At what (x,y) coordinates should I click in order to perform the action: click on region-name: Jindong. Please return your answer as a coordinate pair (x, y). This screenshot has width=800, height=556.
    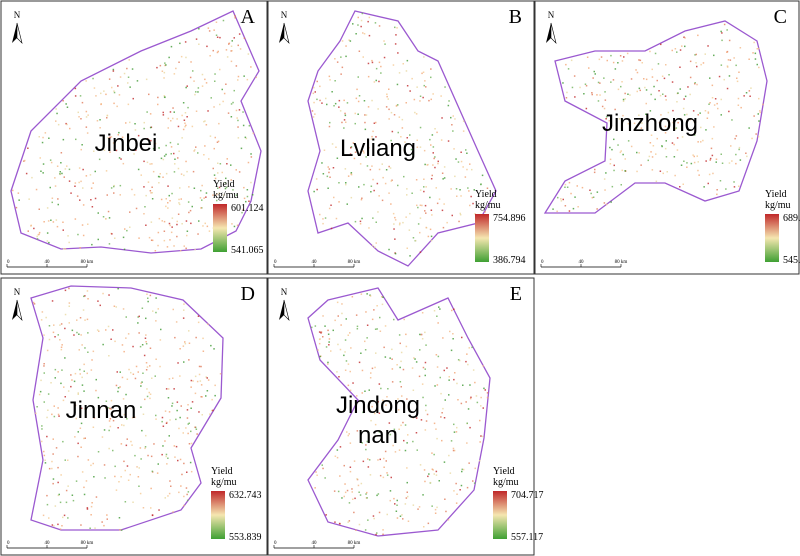
    Looking at the image, I should click on (378, 405).